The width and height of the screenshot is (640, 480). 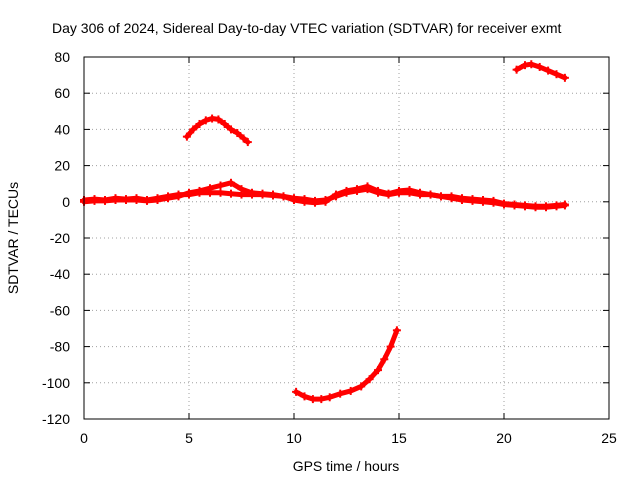 What do you see at coordinates (60, 238) in the screenshot?
I see `y-tick-label: -20` at bounding box center [60, 238].